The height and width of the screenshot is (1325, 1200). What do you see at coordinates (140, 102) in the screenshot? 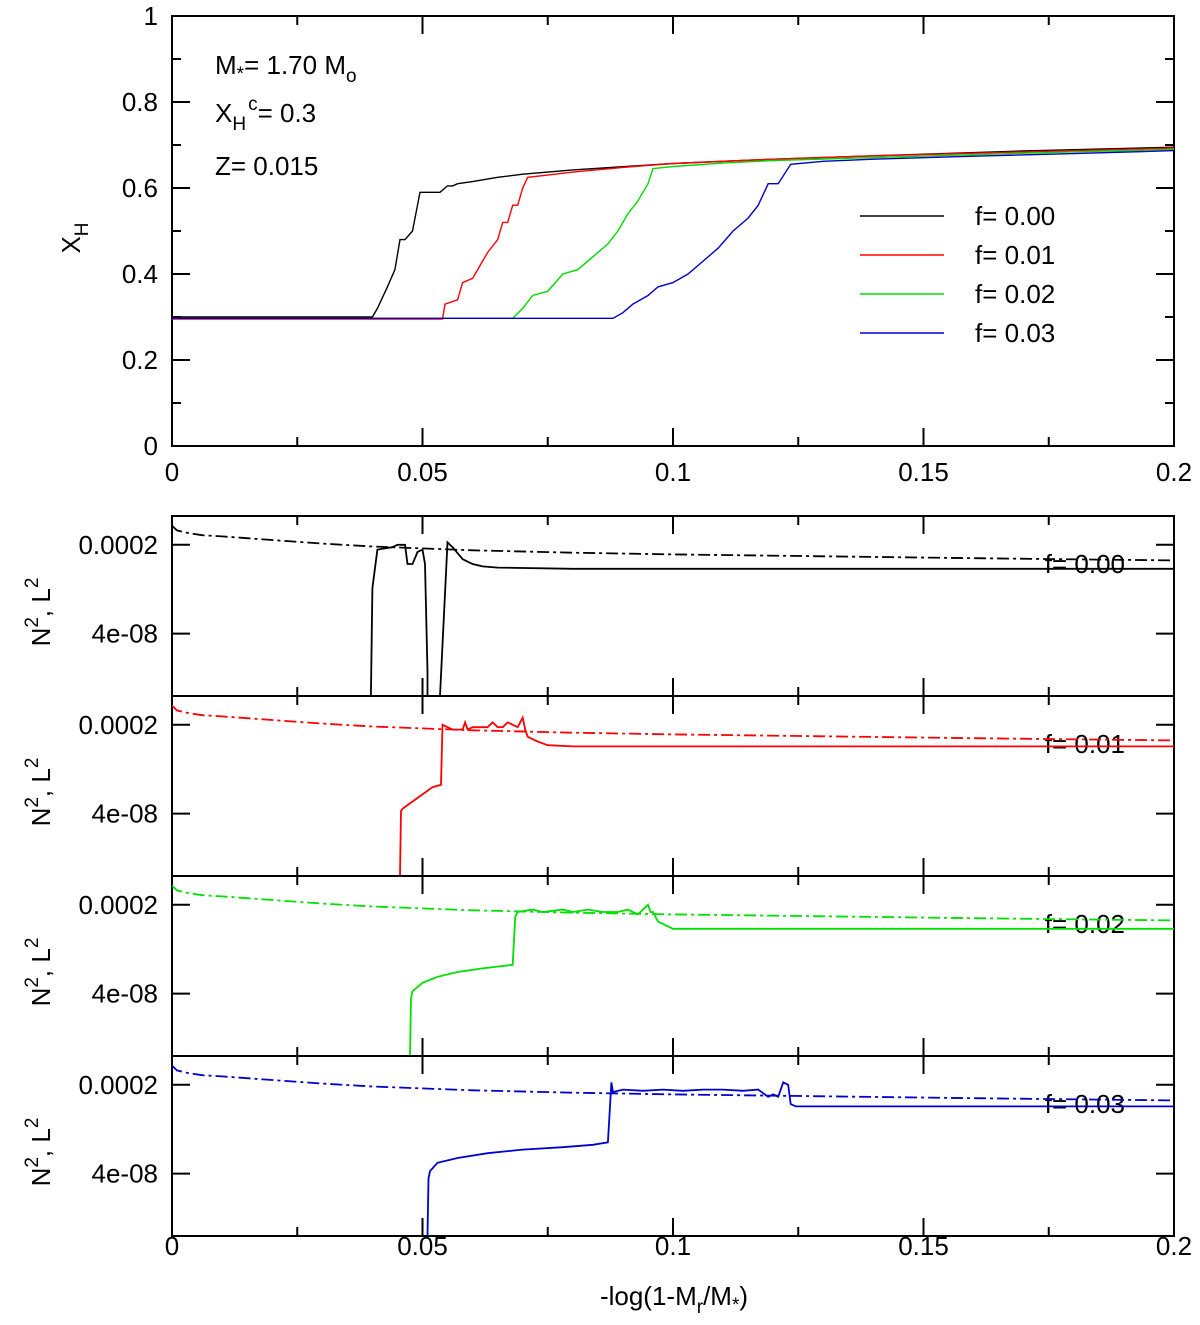
I see `y-tick-label: 0.8` at bounding box center [140, 102].